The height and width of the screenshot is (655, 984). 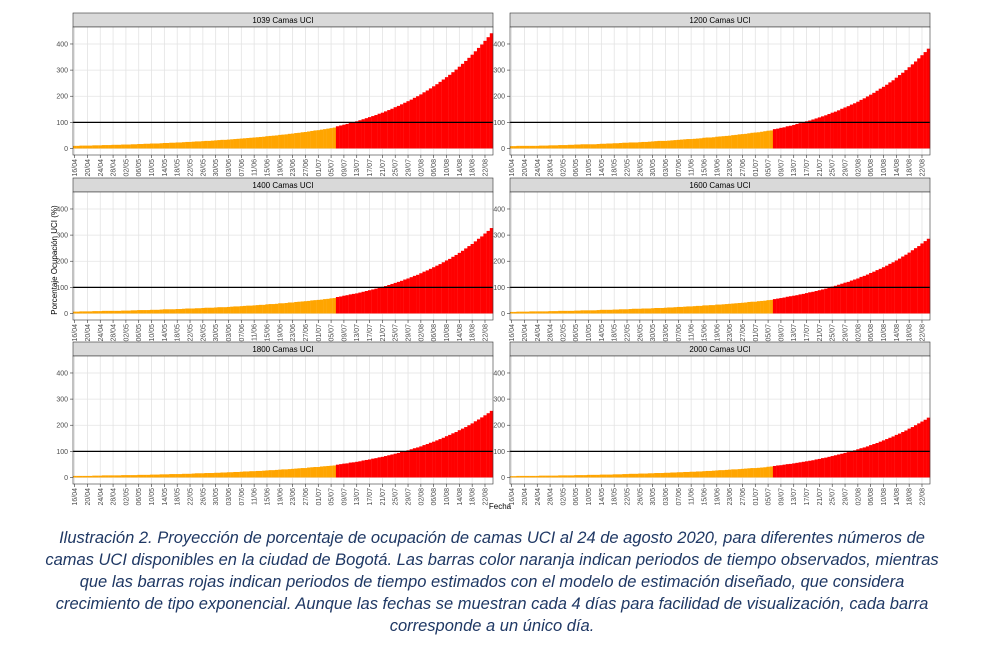 What do you see at coordinates (203, 497) in the screenshot?
I see `x-tick-label: 26/05` at bounding box center [203, 497].